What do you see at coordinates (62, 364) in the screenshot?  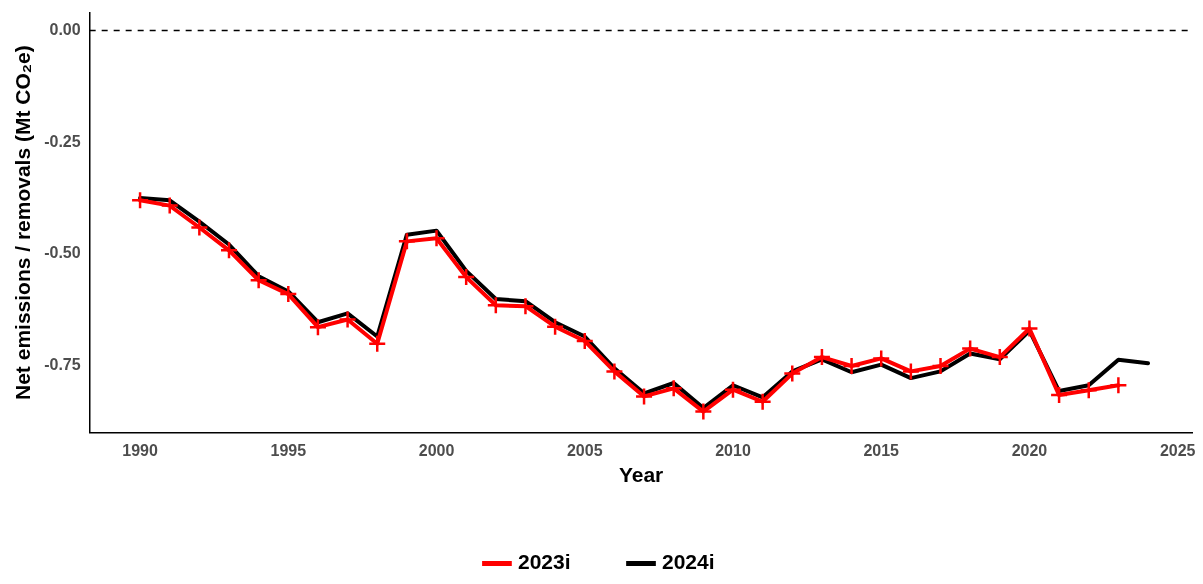 I see `y-tick-label: -0.75` at bounding box center [62, 364].